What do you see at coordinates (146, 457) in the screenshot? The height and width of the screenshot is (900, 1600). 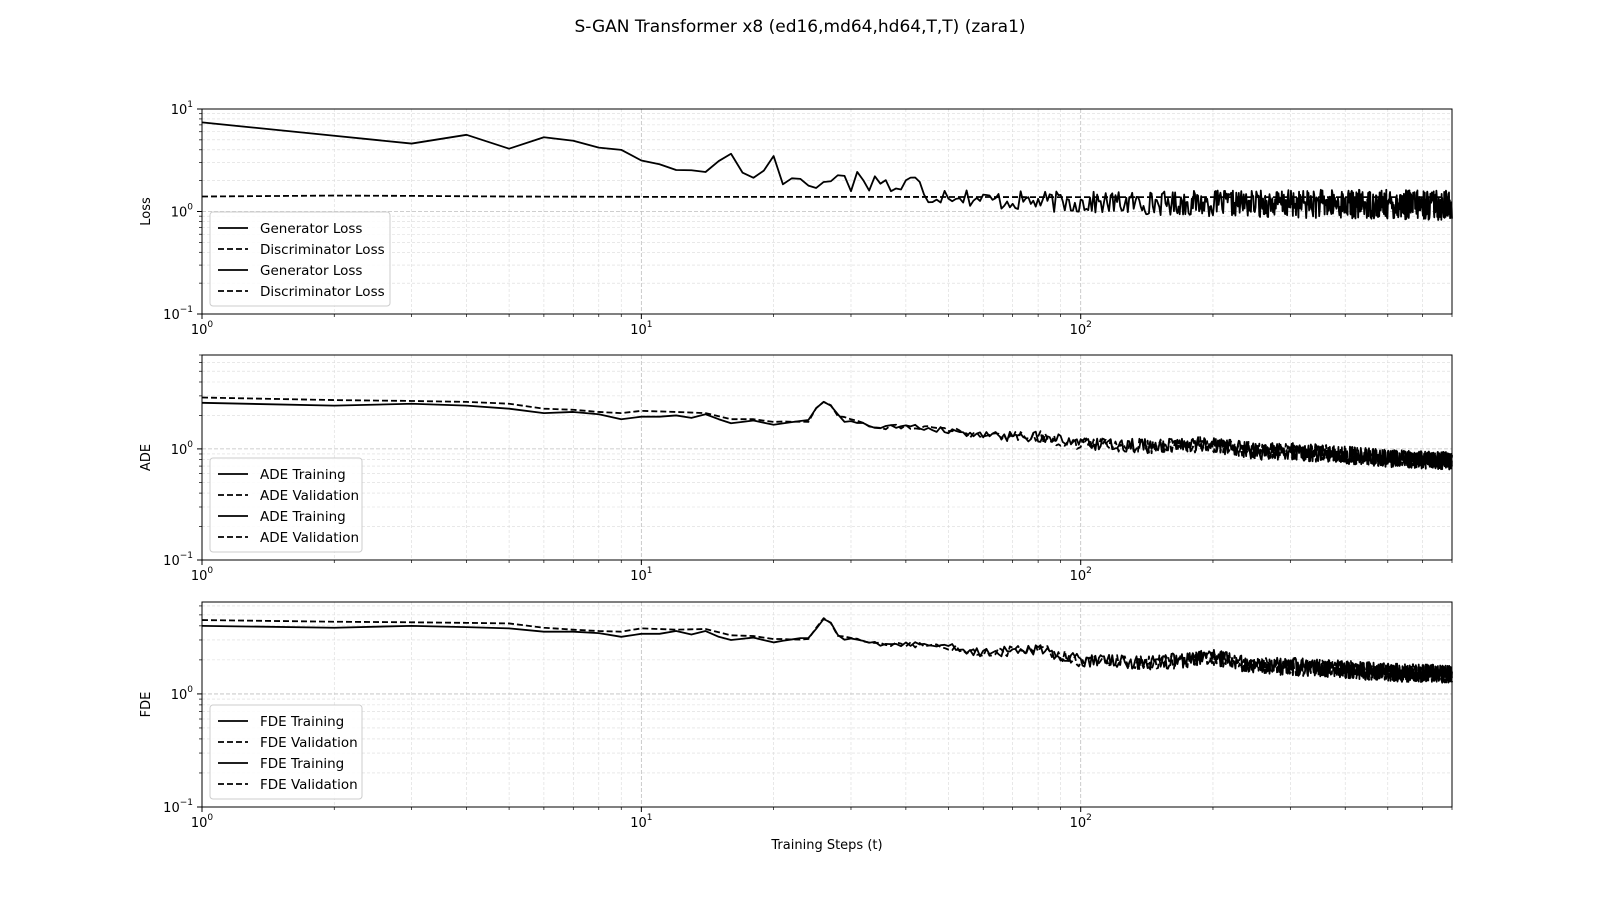 I see `y-axis-label: ADE` at bounding box center [146, 457].